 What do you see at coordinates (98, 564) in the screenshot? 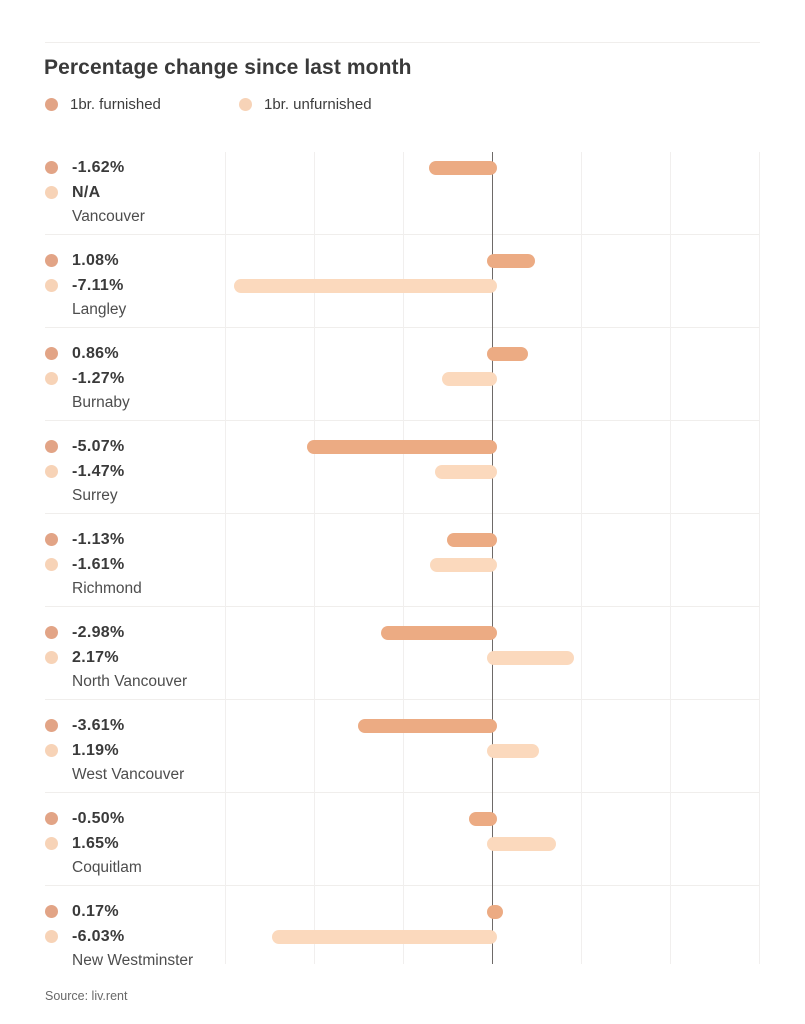
I see `unfurnished-value-label: -1.61%` at bounding box center [98, 564].